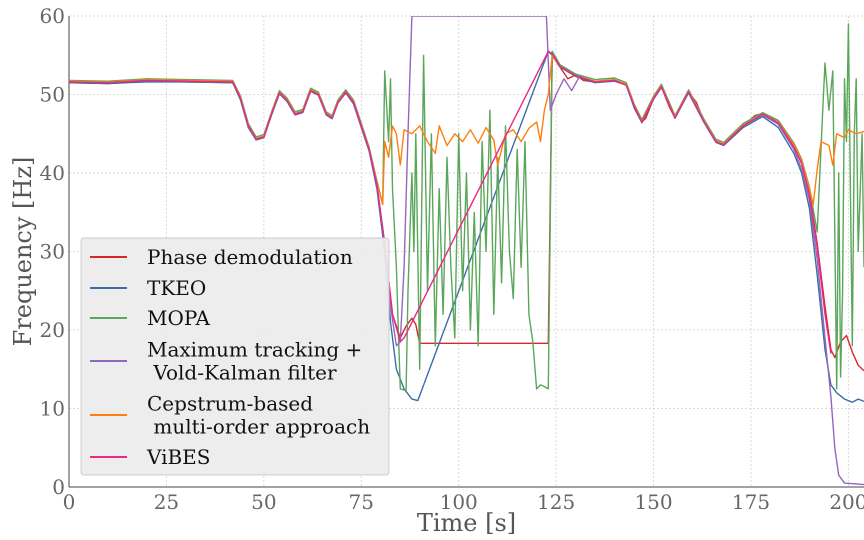 The height and width of the screenshot is (540, 864). What do you see at coordinates (52, 252) in the screenshot?
I see `y-tick-label: 30` at bounding box center [52, 252].